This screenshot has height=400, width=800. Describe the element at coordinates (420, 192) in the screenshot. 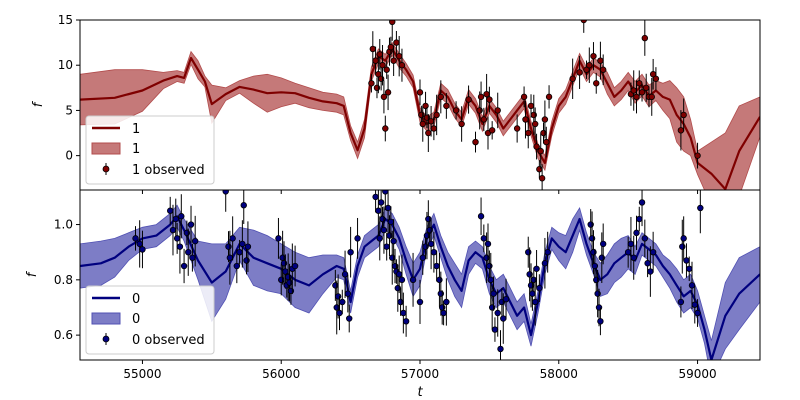

I see `top-x-ticks` at that location.